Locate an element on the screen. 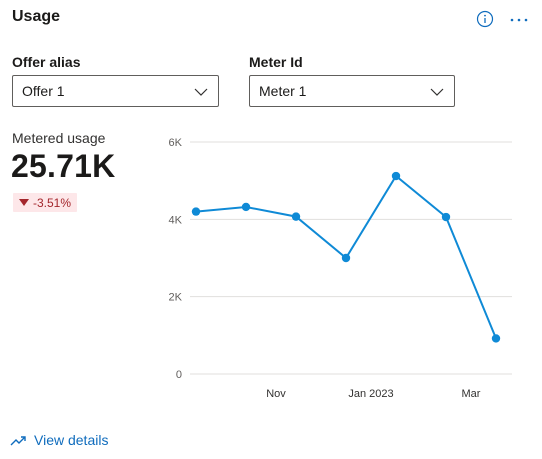 The width and height of the screenshot is (542, 459). delta-value: -3.51% is located at coordinates (52, 202).